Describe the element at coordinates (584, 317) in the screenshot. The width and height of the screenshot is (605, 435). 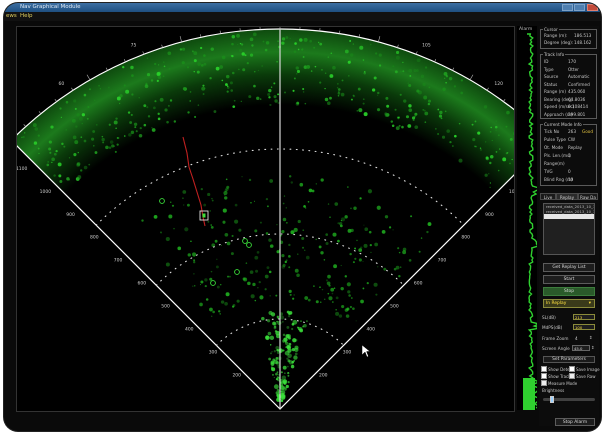
I see `sl-field: 213` at that location.